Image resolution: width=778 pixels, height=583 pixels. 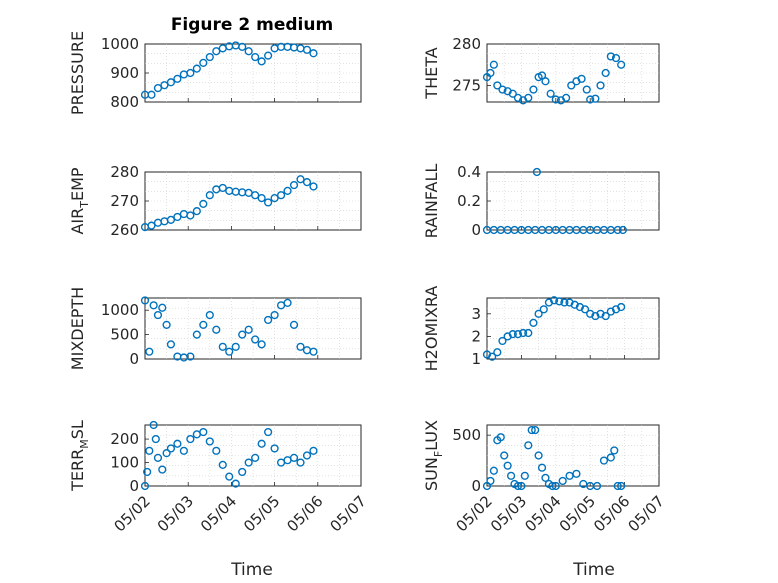 I want to click on y-tick-label: 200, so click(x=124, y=439).